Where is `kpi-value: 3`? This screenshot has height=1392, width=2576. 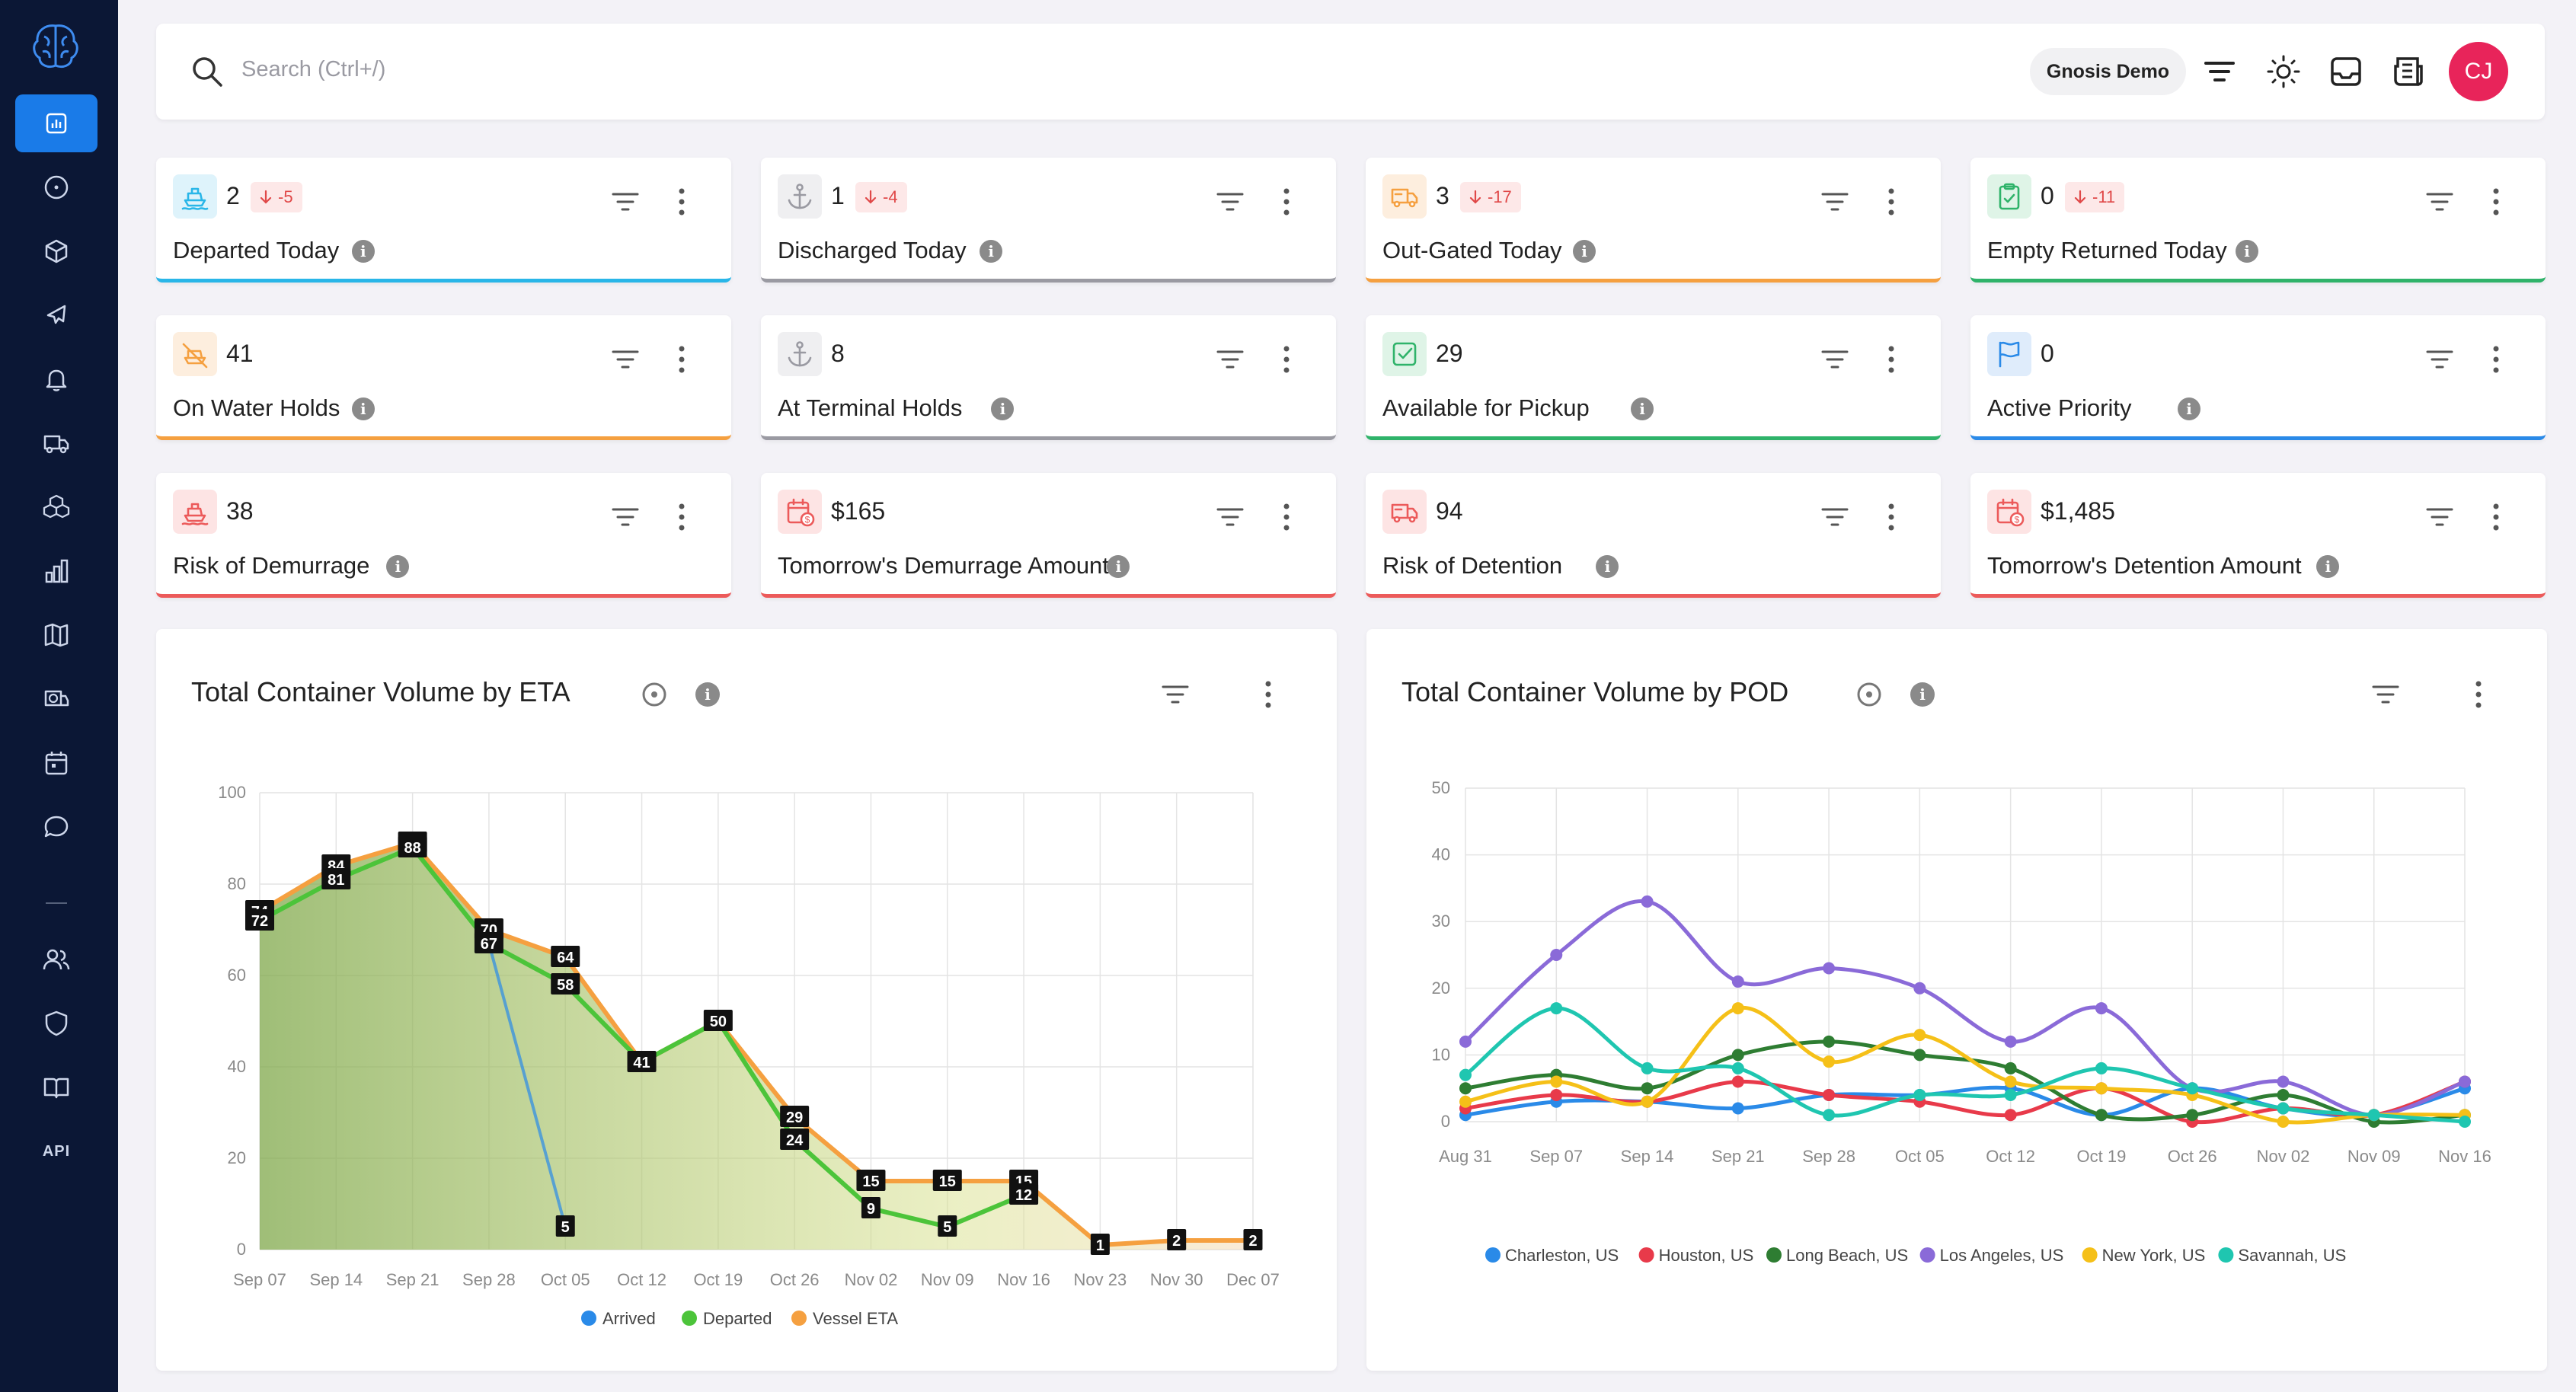 kpi-value: 3 is located at coordinates (1442, 196).